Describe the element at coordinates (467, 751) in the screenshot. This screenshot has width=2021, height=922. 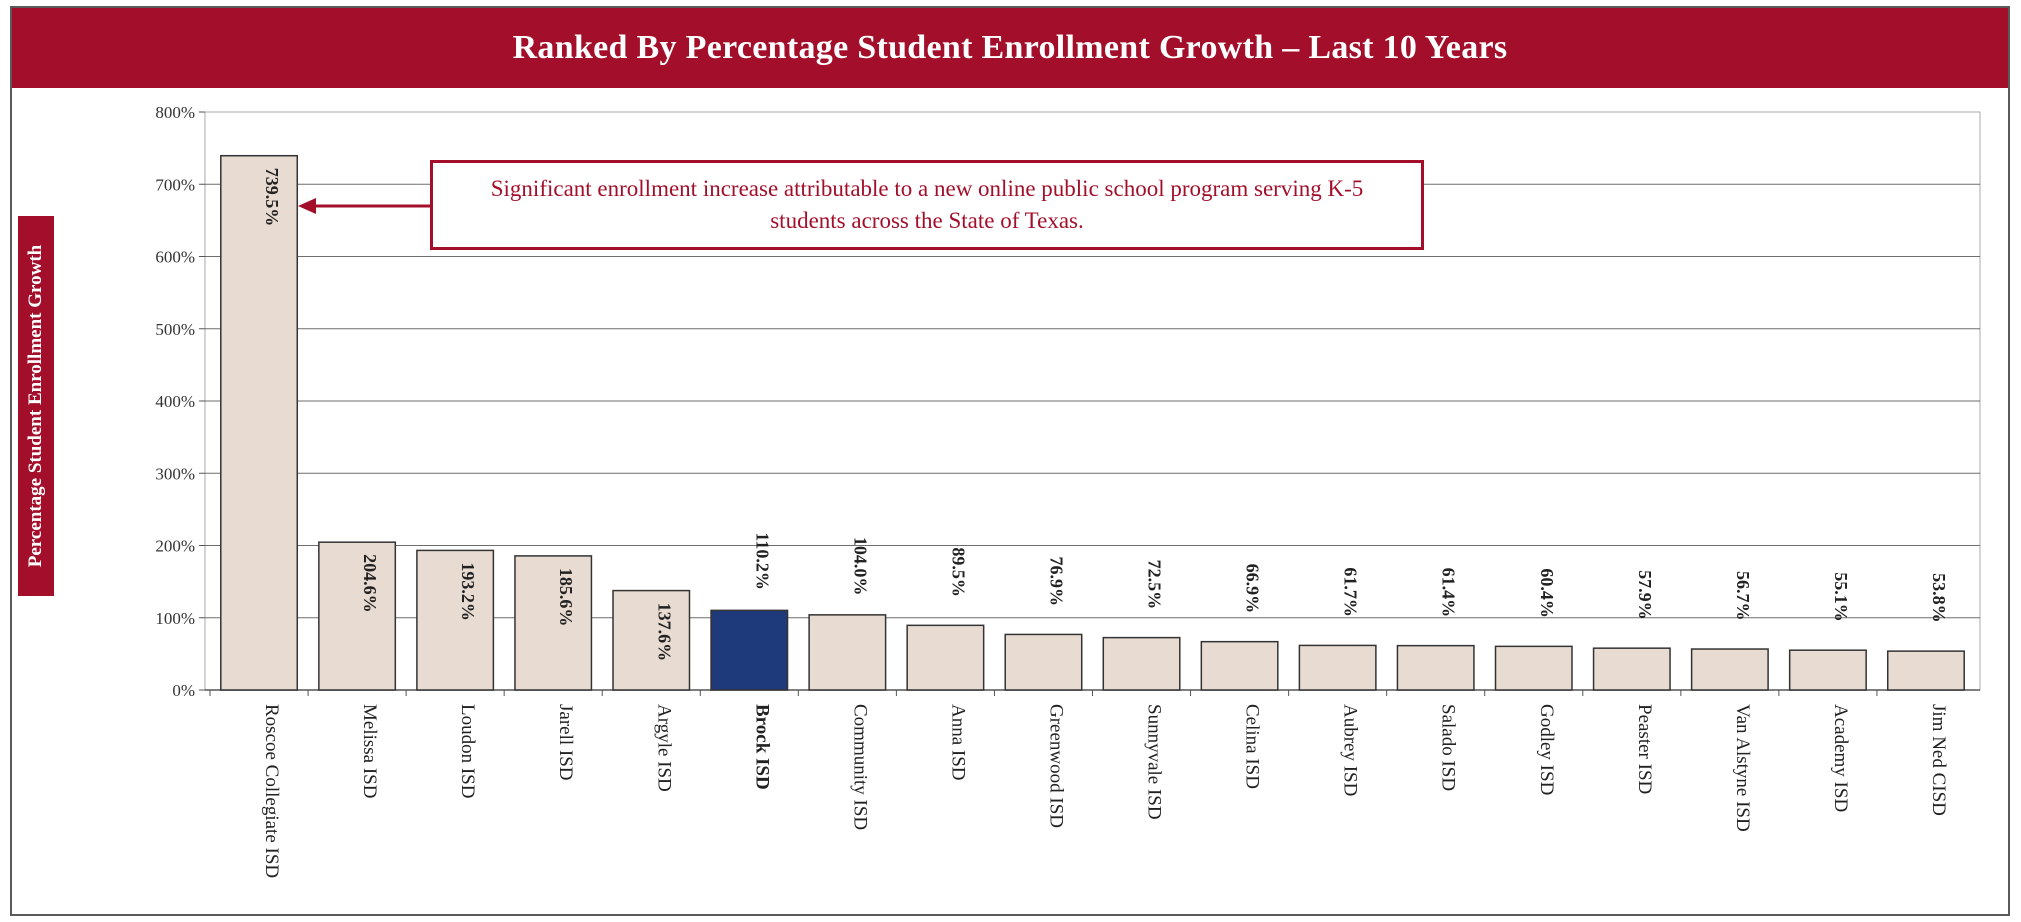
I see `x-tick-label: Loudon ISD` at that location.